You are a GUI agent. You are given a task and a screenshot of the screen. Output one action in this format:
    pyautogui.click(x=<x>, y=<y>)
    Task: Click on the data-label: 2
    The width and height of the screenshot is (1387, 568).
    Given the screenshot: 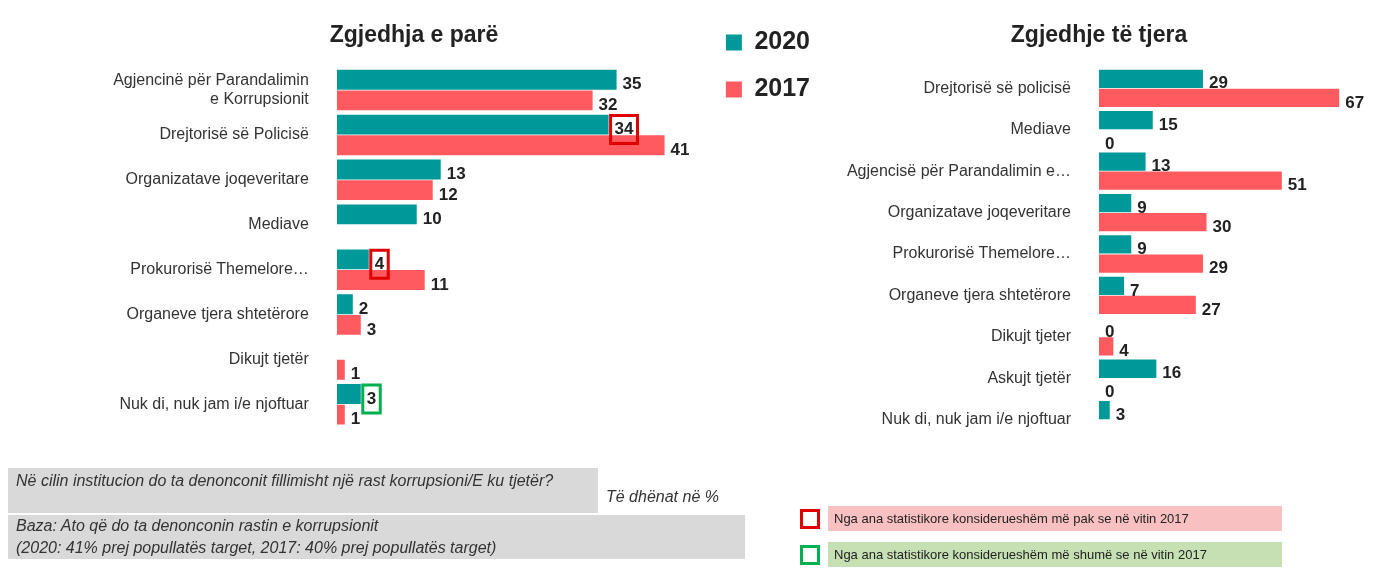 What is the action you would take?
    pyautogui.click(x=363, y=308)
    